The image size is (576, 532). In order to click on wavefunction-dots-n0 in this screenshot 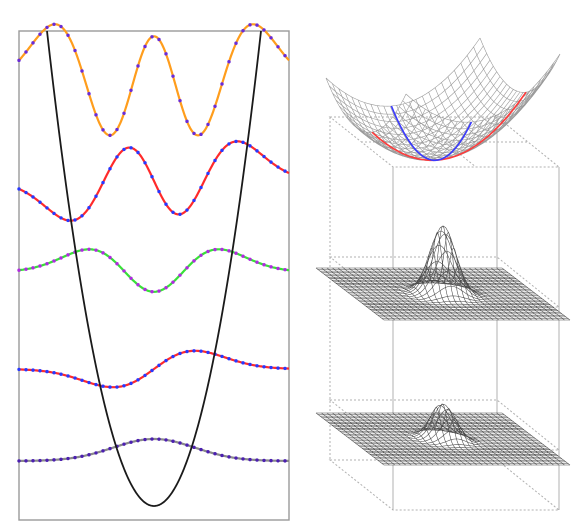, I will do `click(152, 450)`.